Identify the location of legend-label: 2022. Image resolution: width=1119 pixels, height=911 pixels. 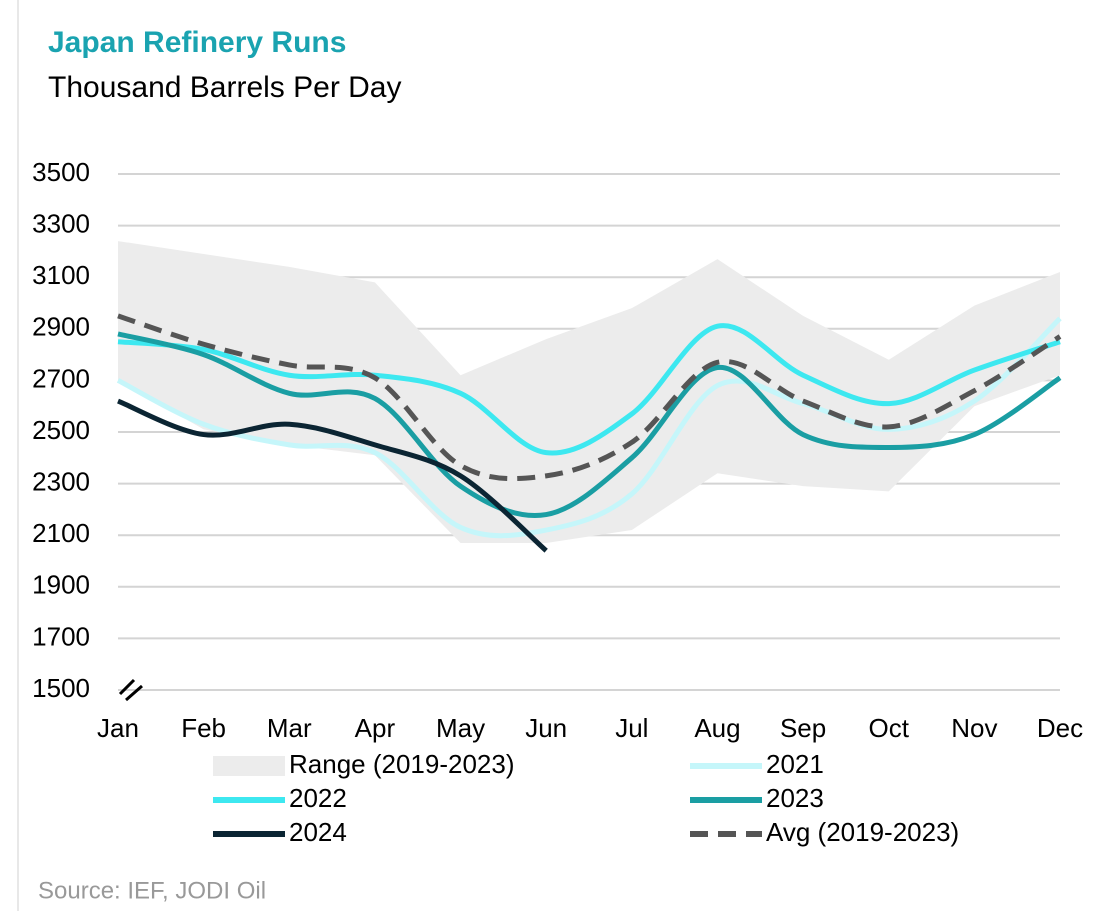
(318, 798).